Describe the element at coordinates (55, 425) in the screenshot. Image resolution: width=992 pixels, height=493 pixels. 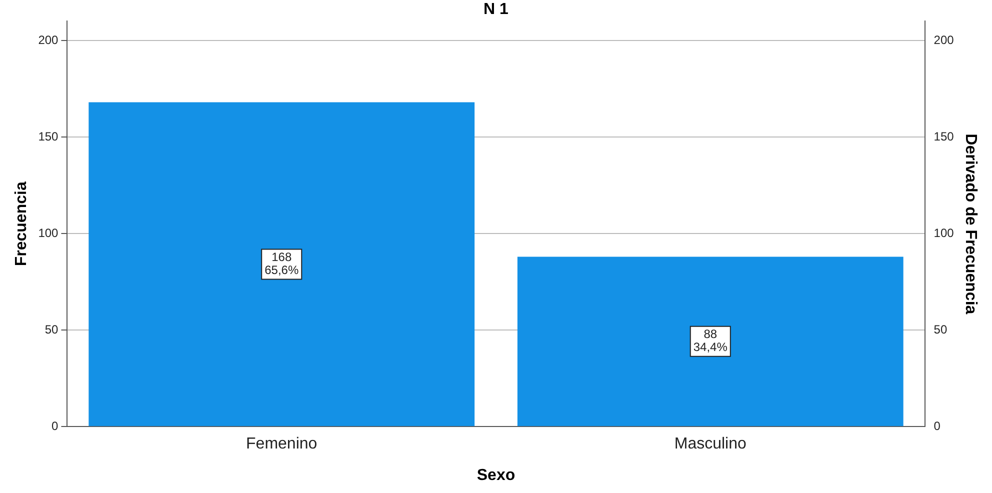
I see `y-tick-label: 0` at that location.